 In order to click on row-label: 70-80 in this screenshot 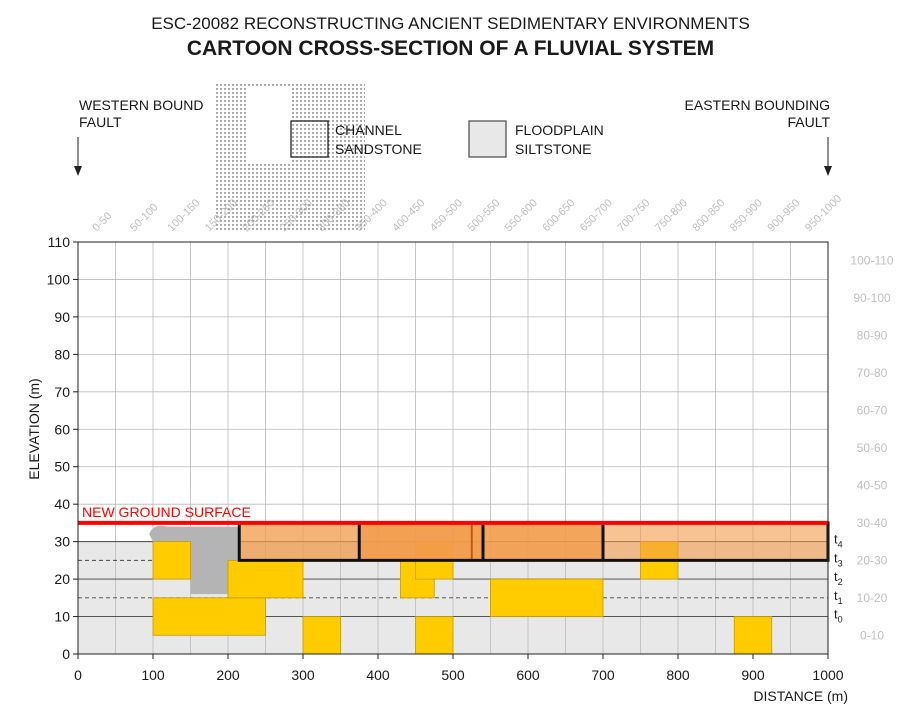, I will do `click(872, 373)`.